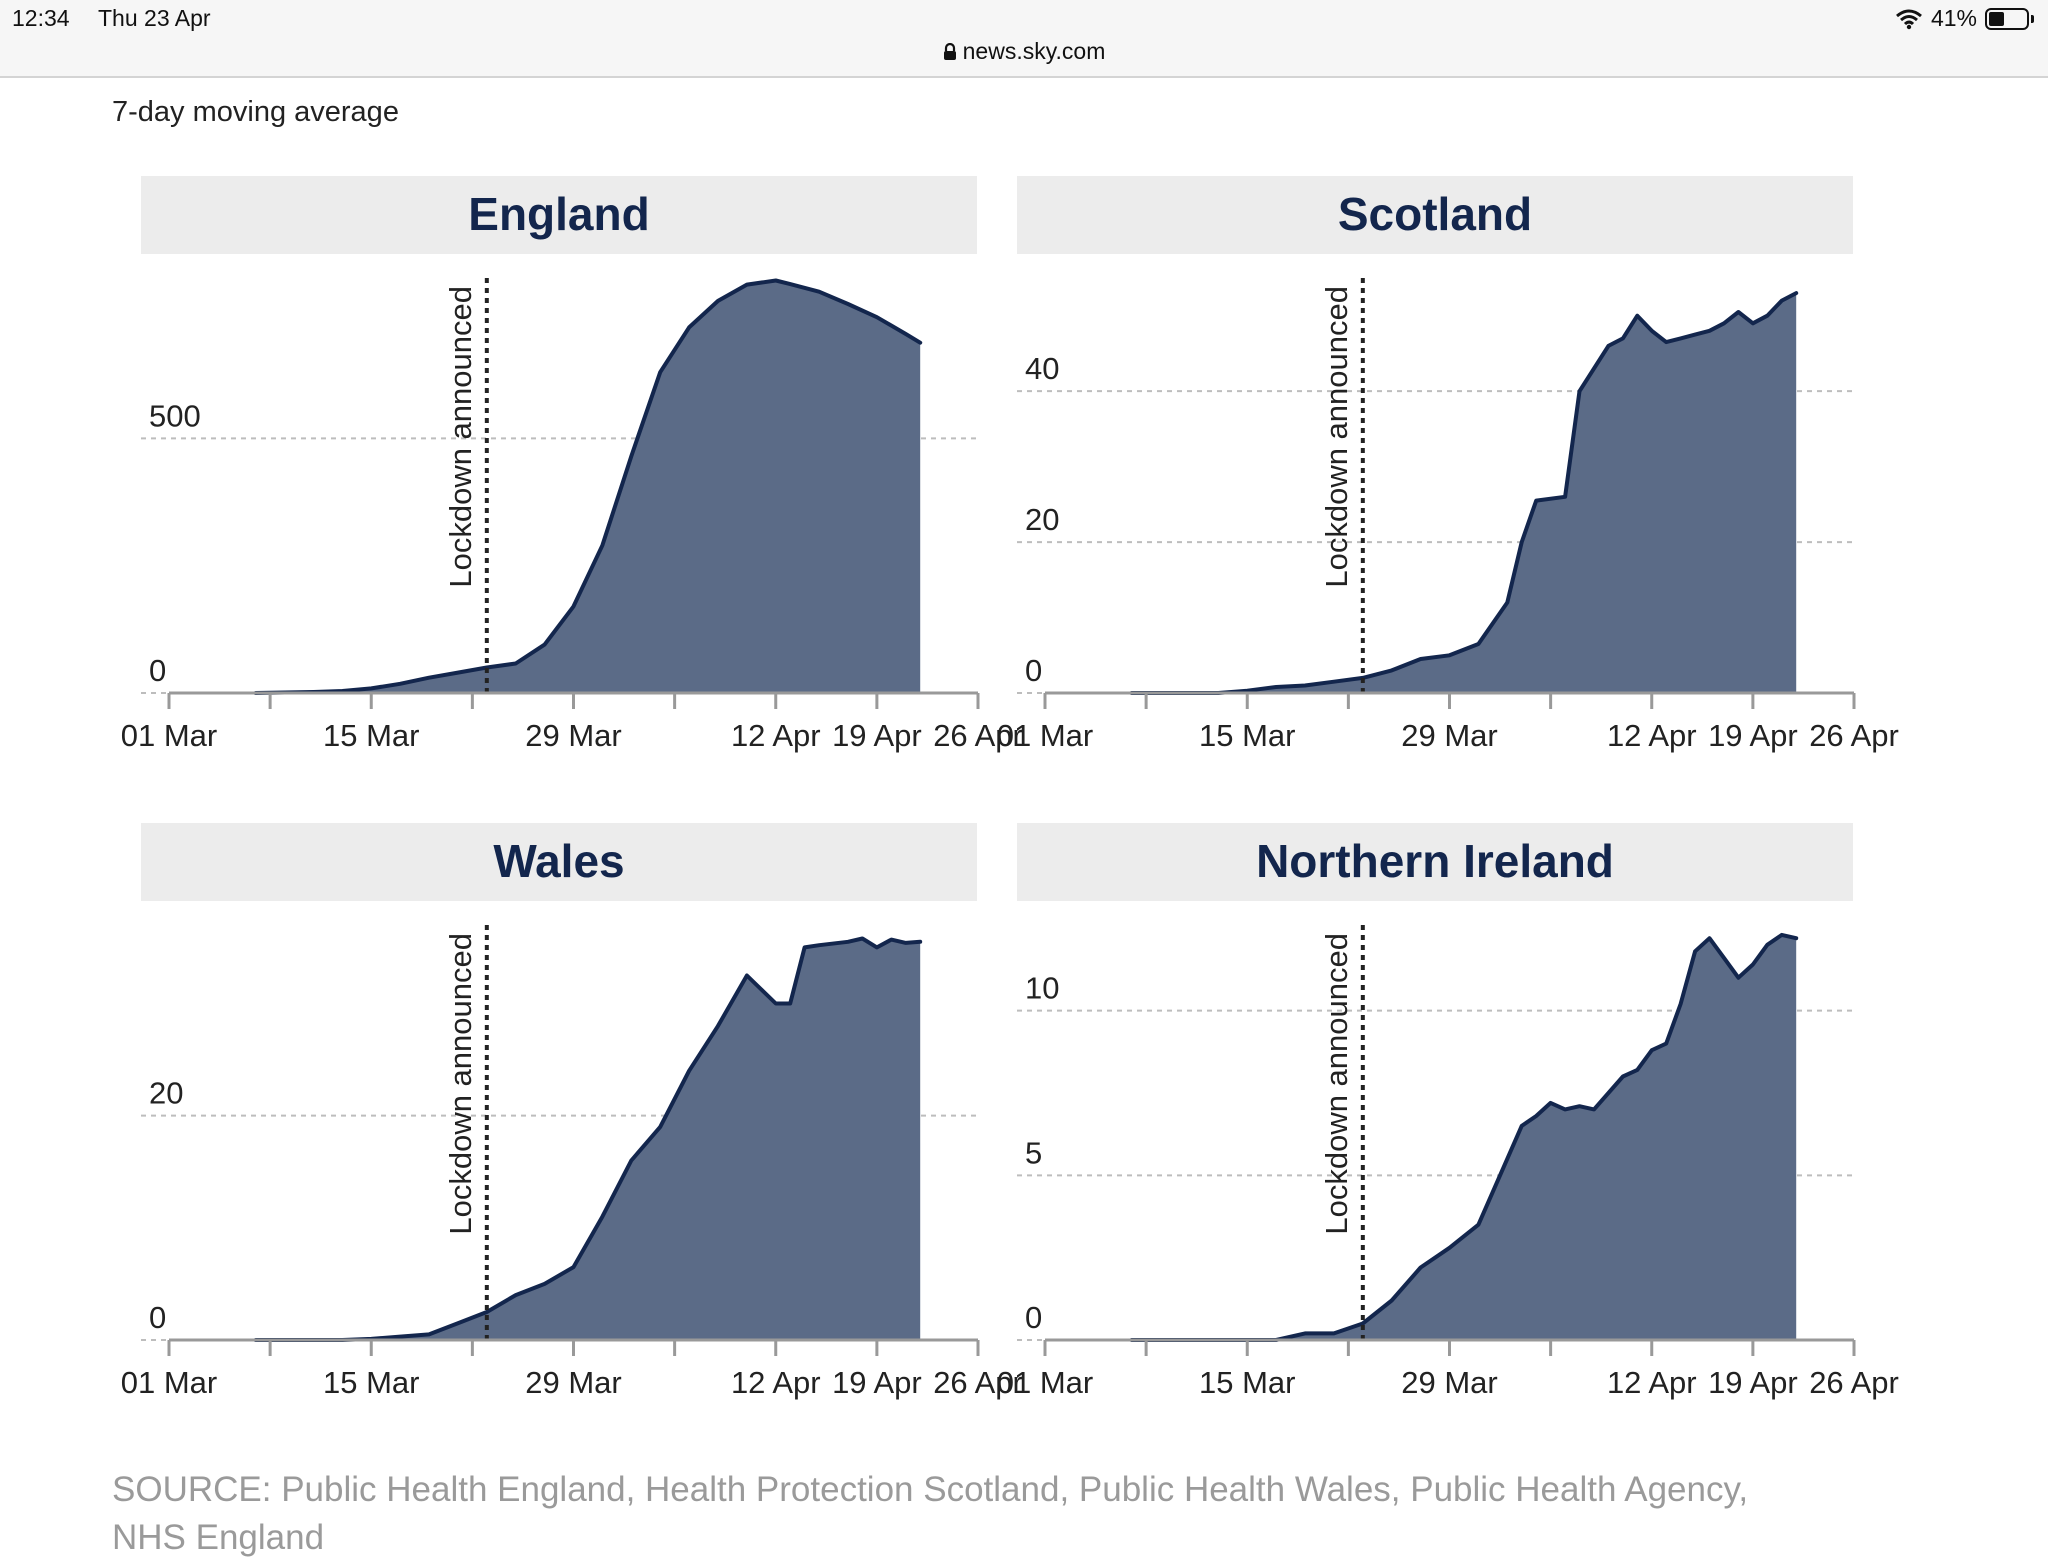 Image resolution: width=2048 pixels, height=1558 pixels. I want to click on y-tick-label-scotland-40: 40, so click(1042, 368).